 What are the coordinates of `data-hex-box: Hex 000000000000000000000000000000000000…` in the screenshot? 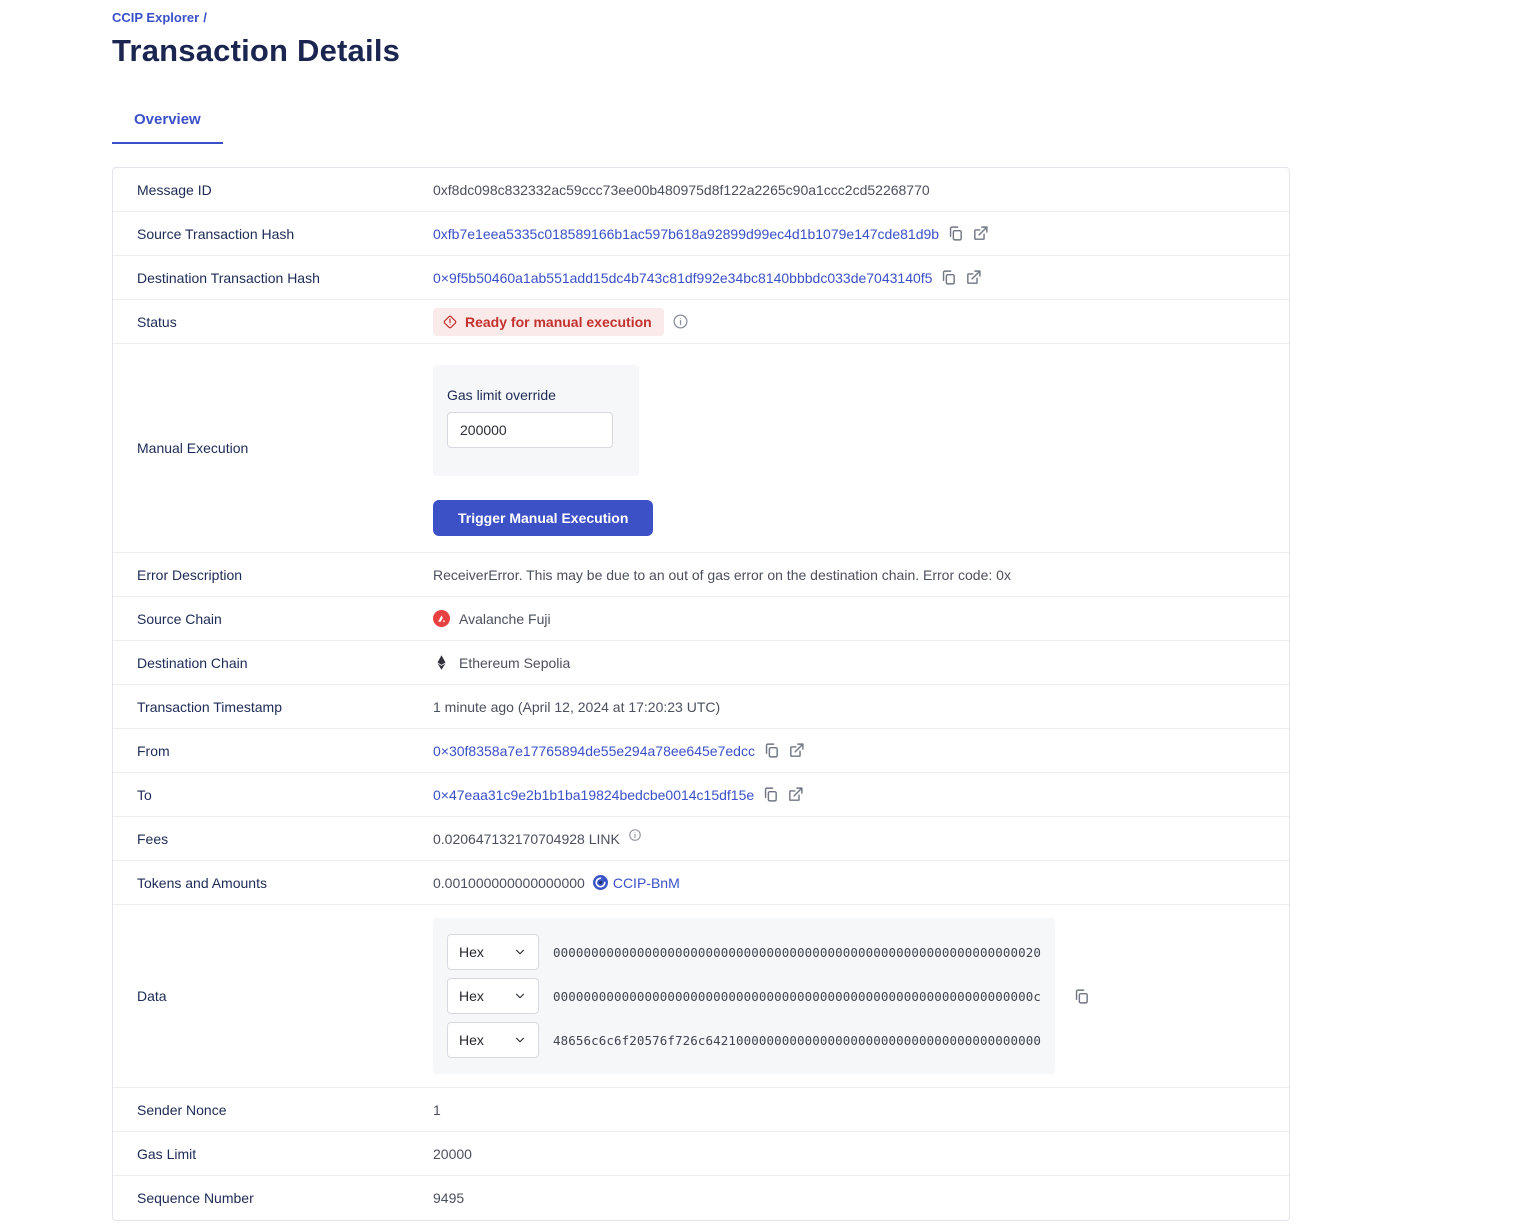 It's located at (744, 996).